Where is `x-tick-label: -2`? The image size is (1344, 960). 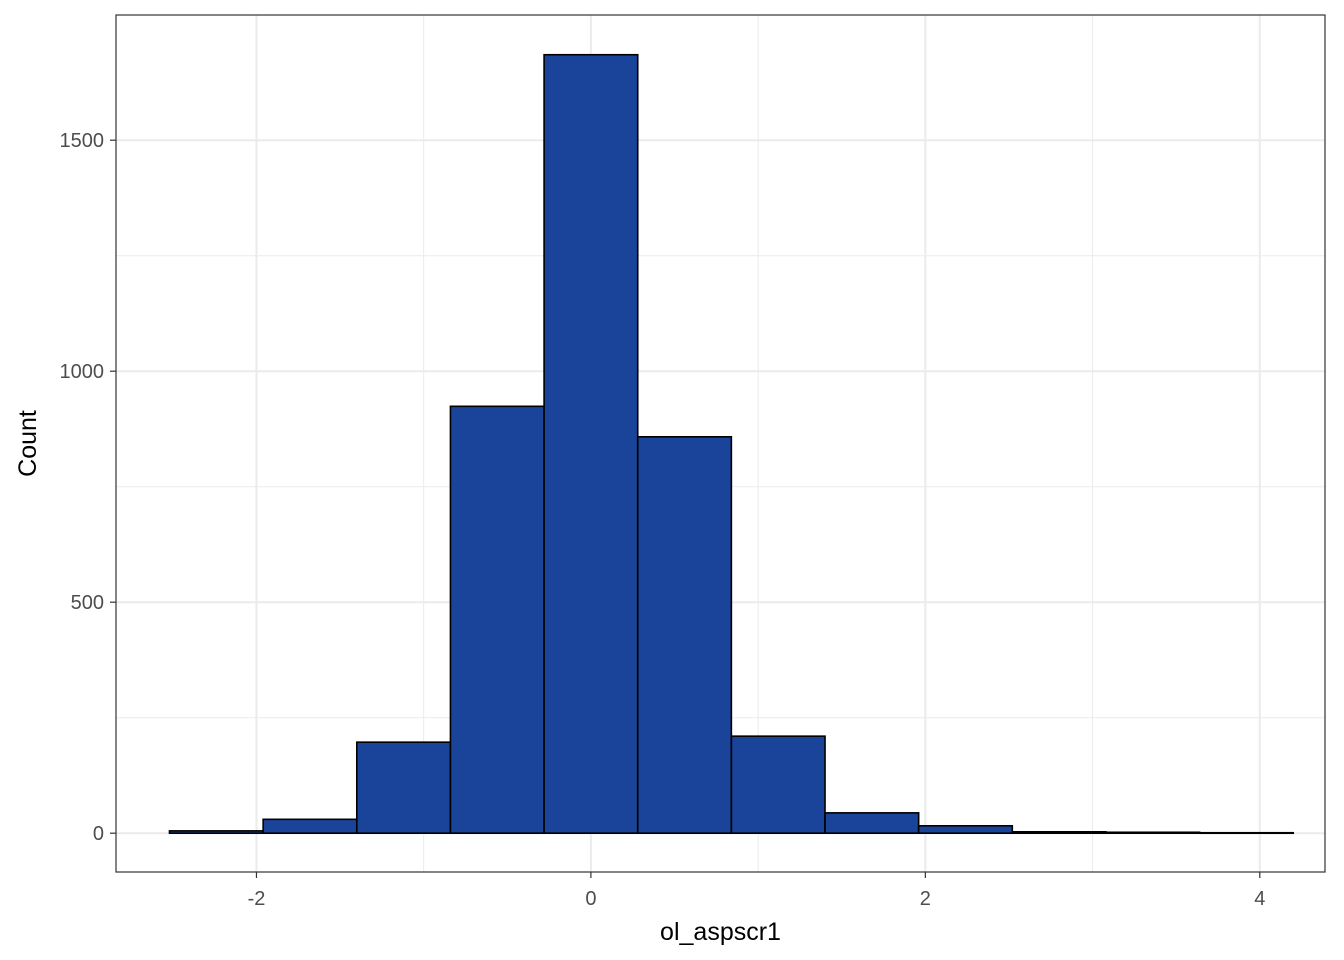
x-tick-label: -2 is located at coordinates (257, 899).